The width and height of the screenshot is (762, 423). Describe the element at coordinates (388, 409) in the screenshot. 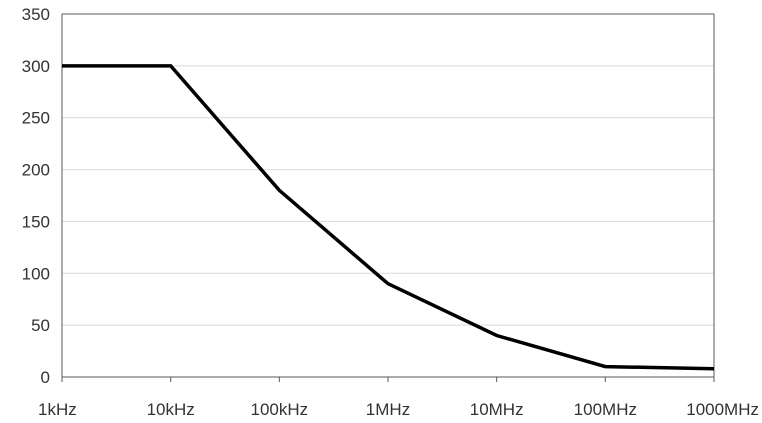

I see `x-tick-label: 1MHz` at that location.